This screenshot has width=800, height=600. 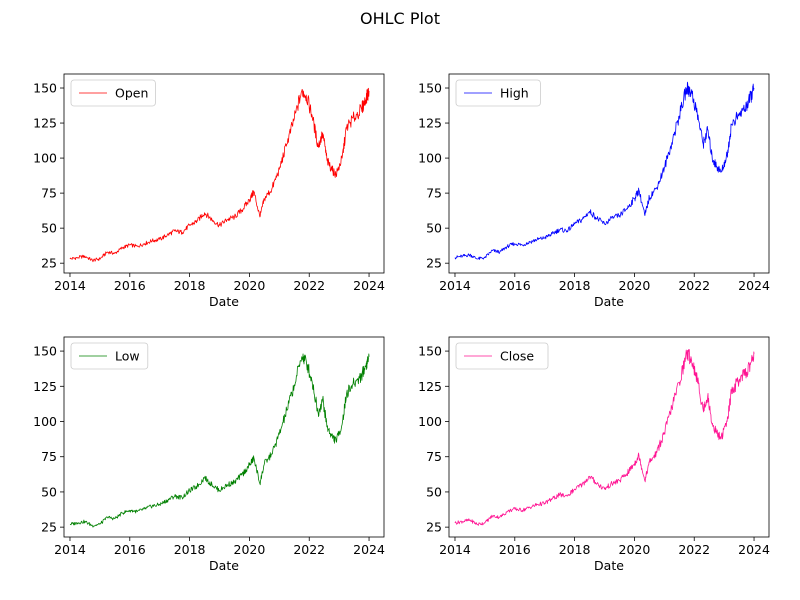 I want to click on legend-label: Open, so click(x=131, y=93).